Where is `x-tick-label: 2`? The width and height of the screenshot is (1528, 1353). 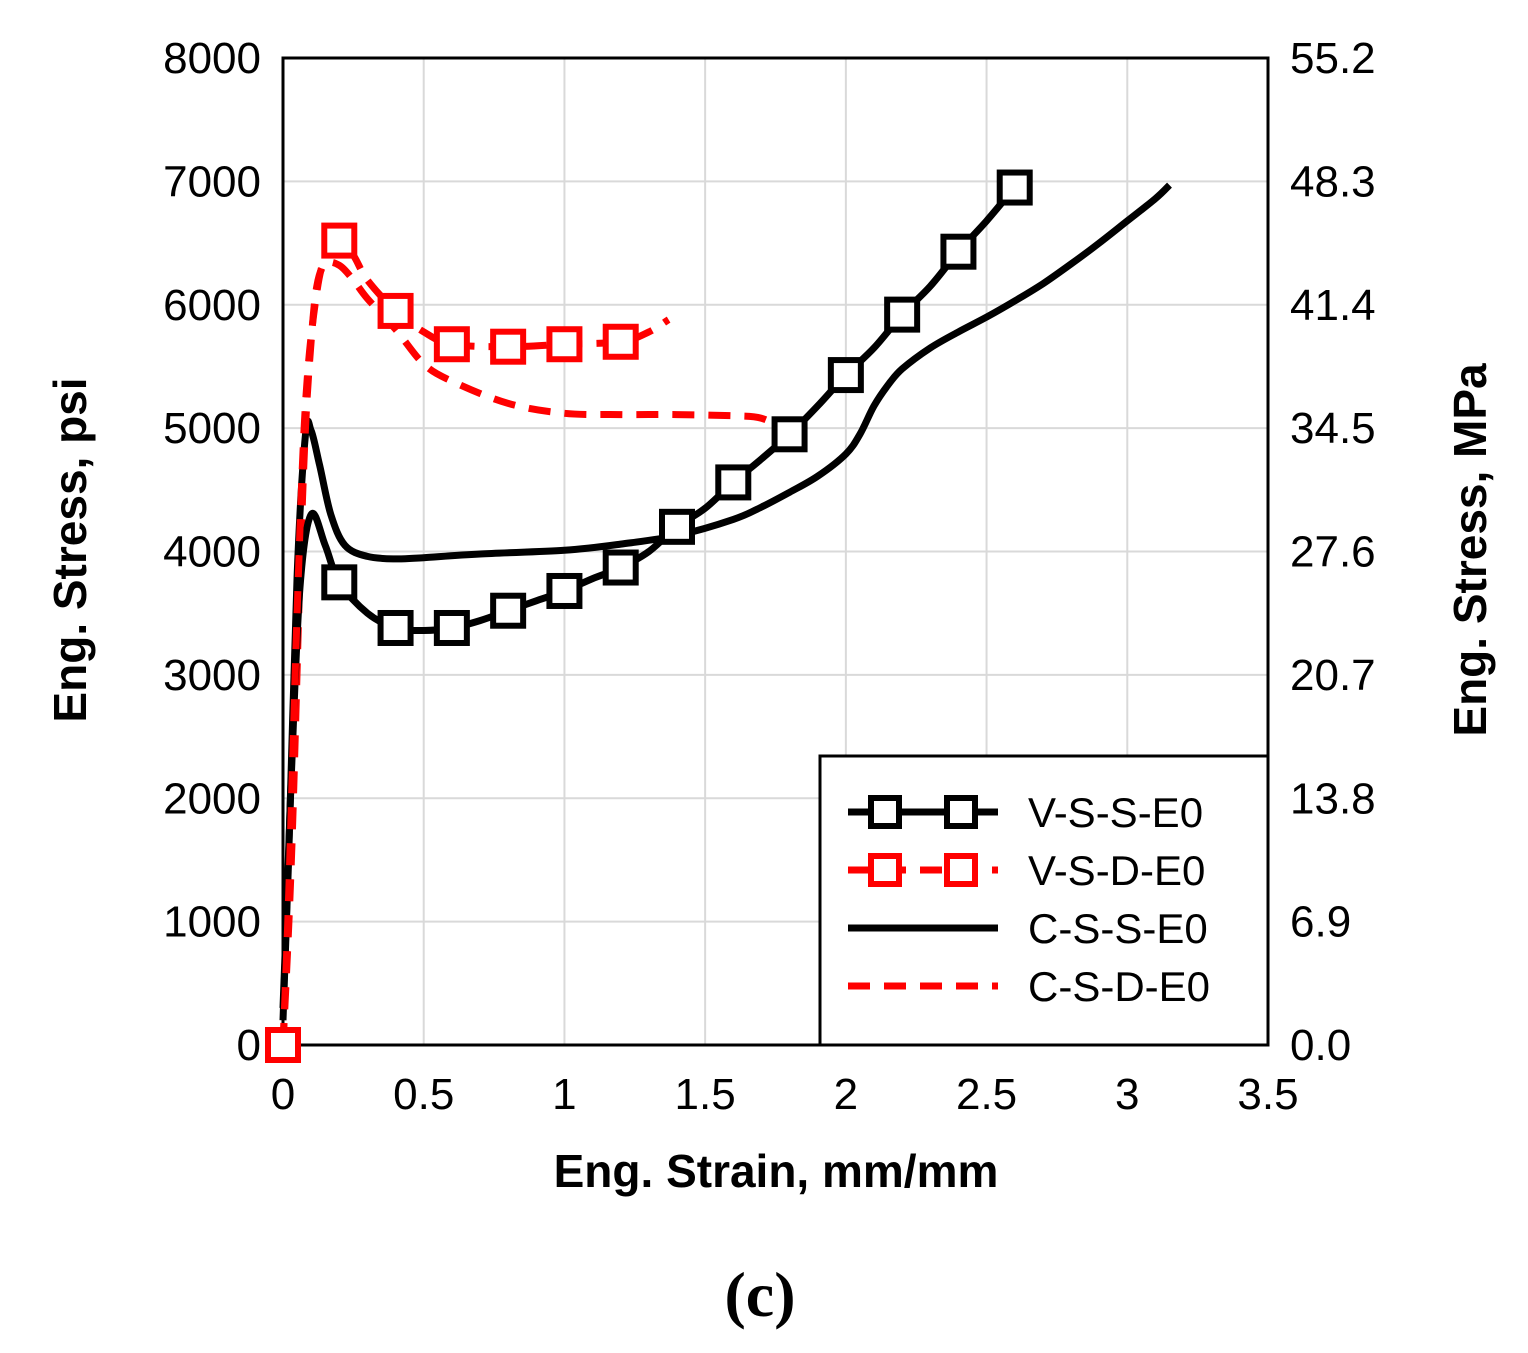 x-tick-label: 2 is located at coordinates (846, 1094).